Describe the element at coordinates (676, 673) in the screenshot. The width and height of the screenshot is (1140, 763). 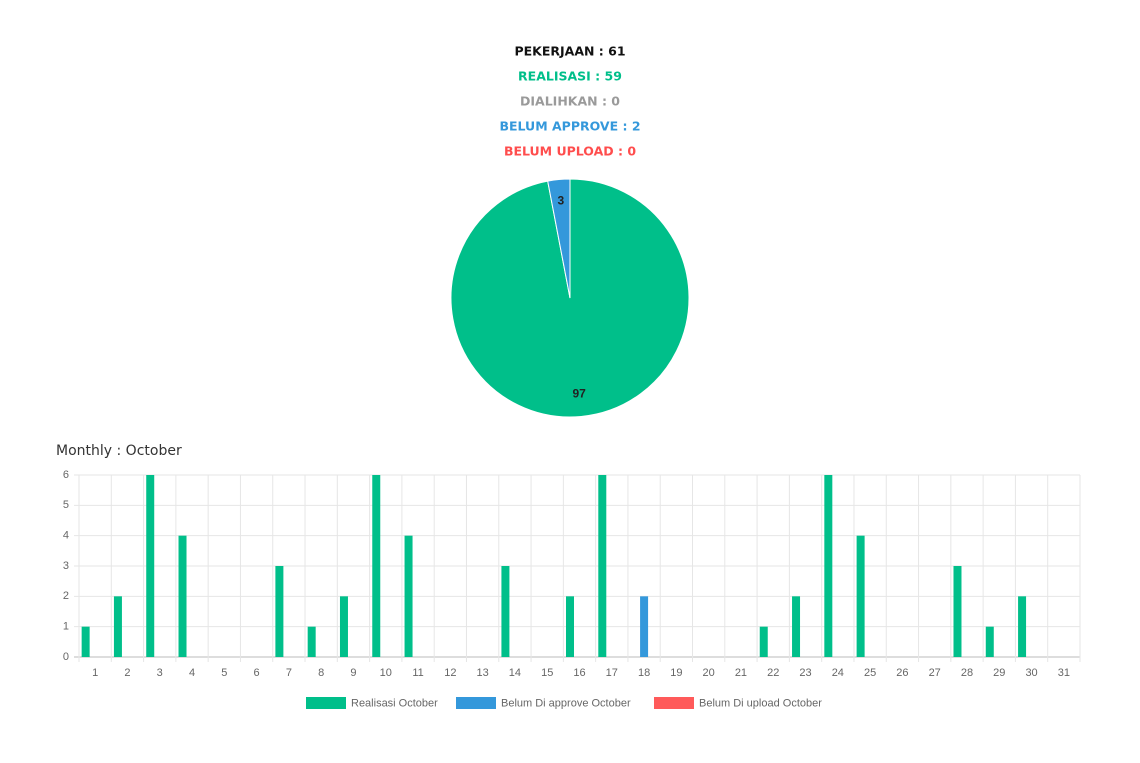
I see `x-tick-label: 19` at that location.